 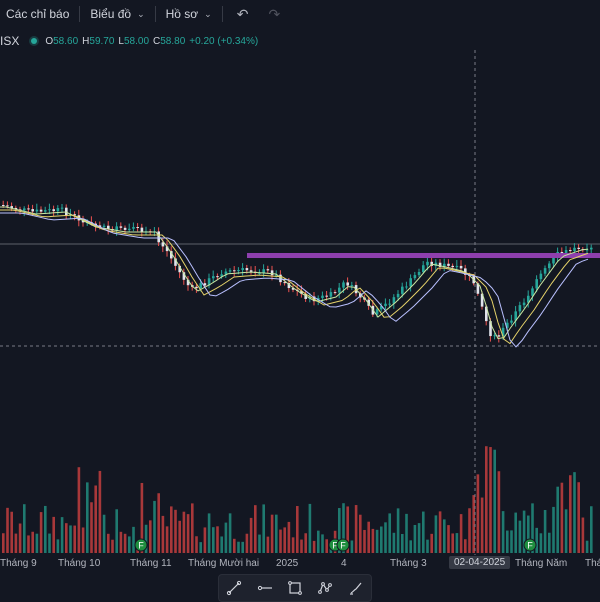 I want to click on crosshair-date-label: 02-04-2025, so click(x=480, y=562).